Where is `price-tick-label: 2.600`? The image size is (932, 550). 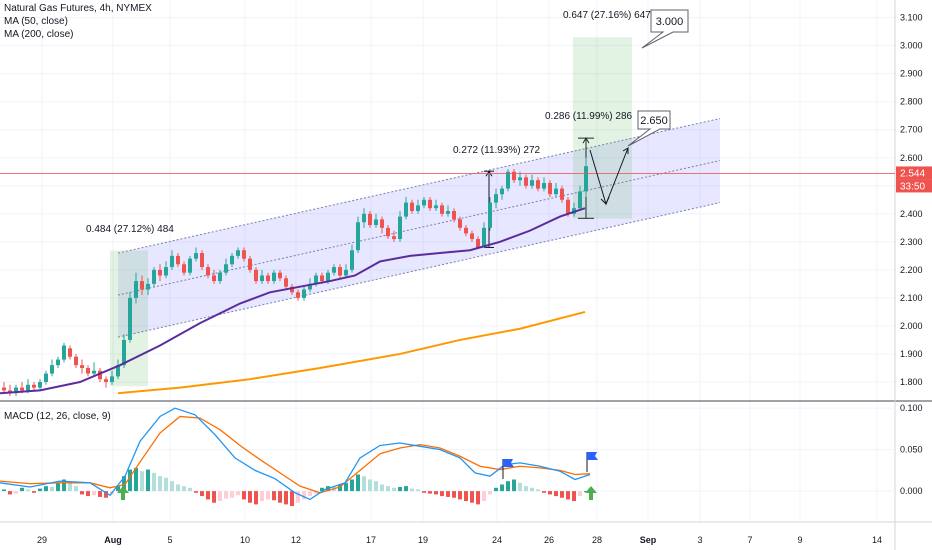 price-tick-label: 2.600 is located at coordinates (911, 158).